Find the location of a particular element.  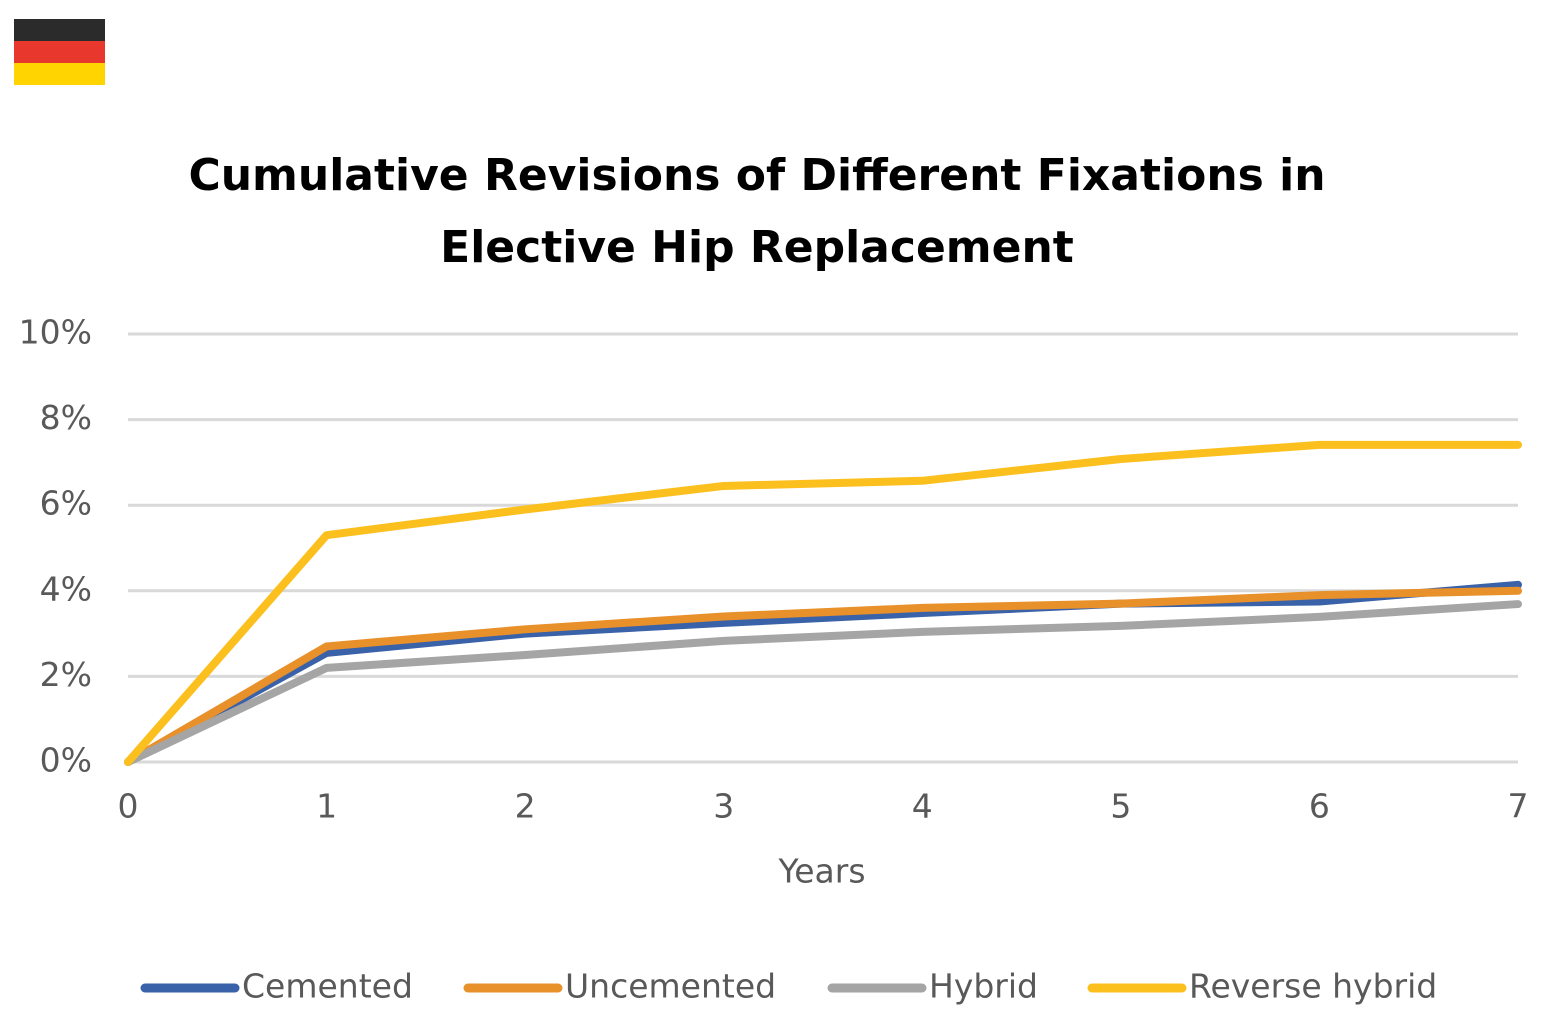

x-tick-label: 5 is located at coordinates (1120, 806).